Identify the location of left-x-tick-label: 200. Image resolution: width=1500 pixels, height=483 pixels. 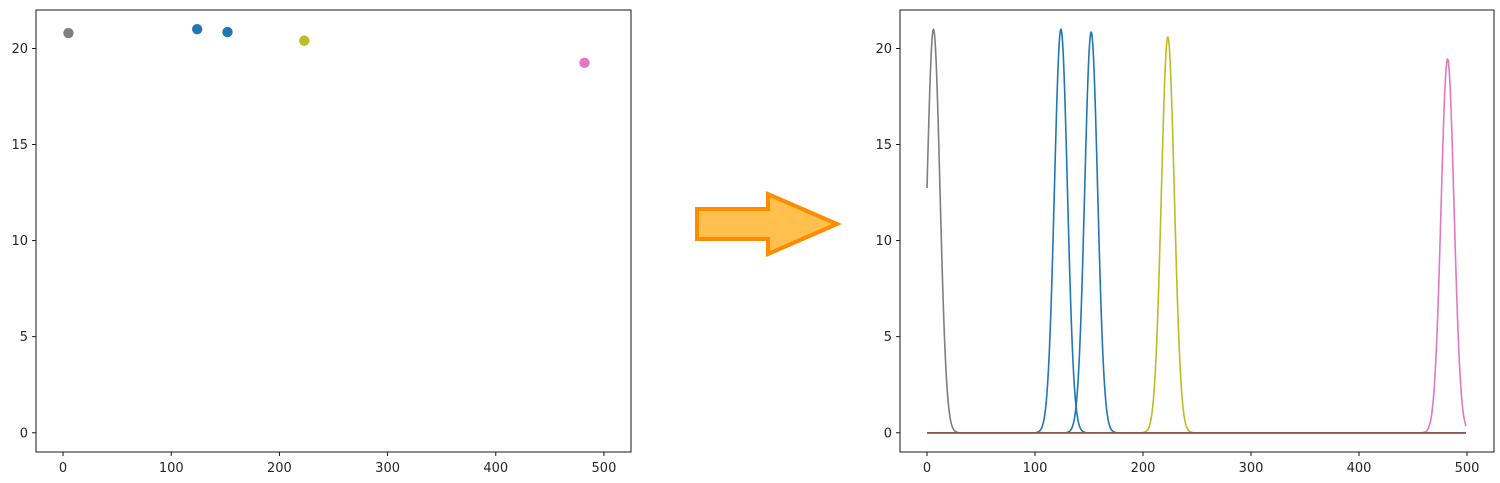
(279, 468).